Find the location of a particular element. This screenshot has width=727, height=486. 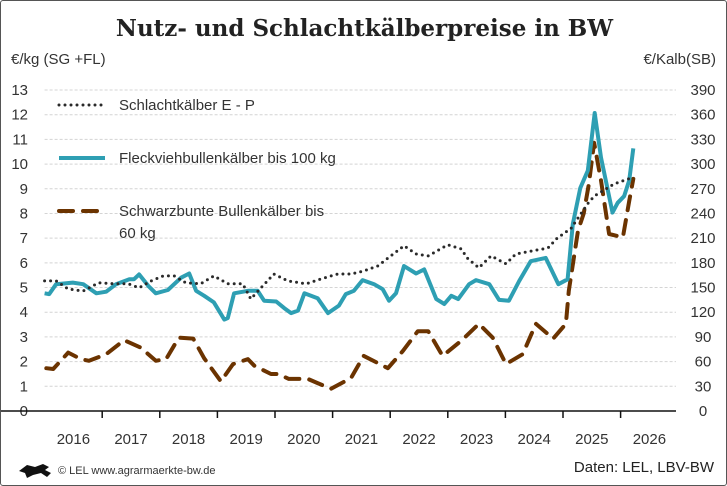

right-axis-tick-label: 150 is located at coordinates (702, 288).